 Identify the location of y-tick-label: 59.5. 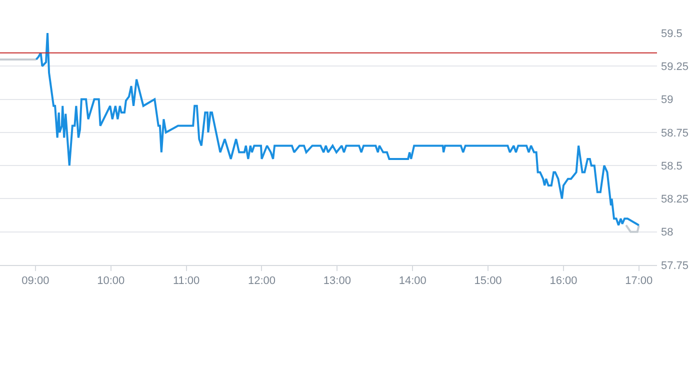
(671, 34).